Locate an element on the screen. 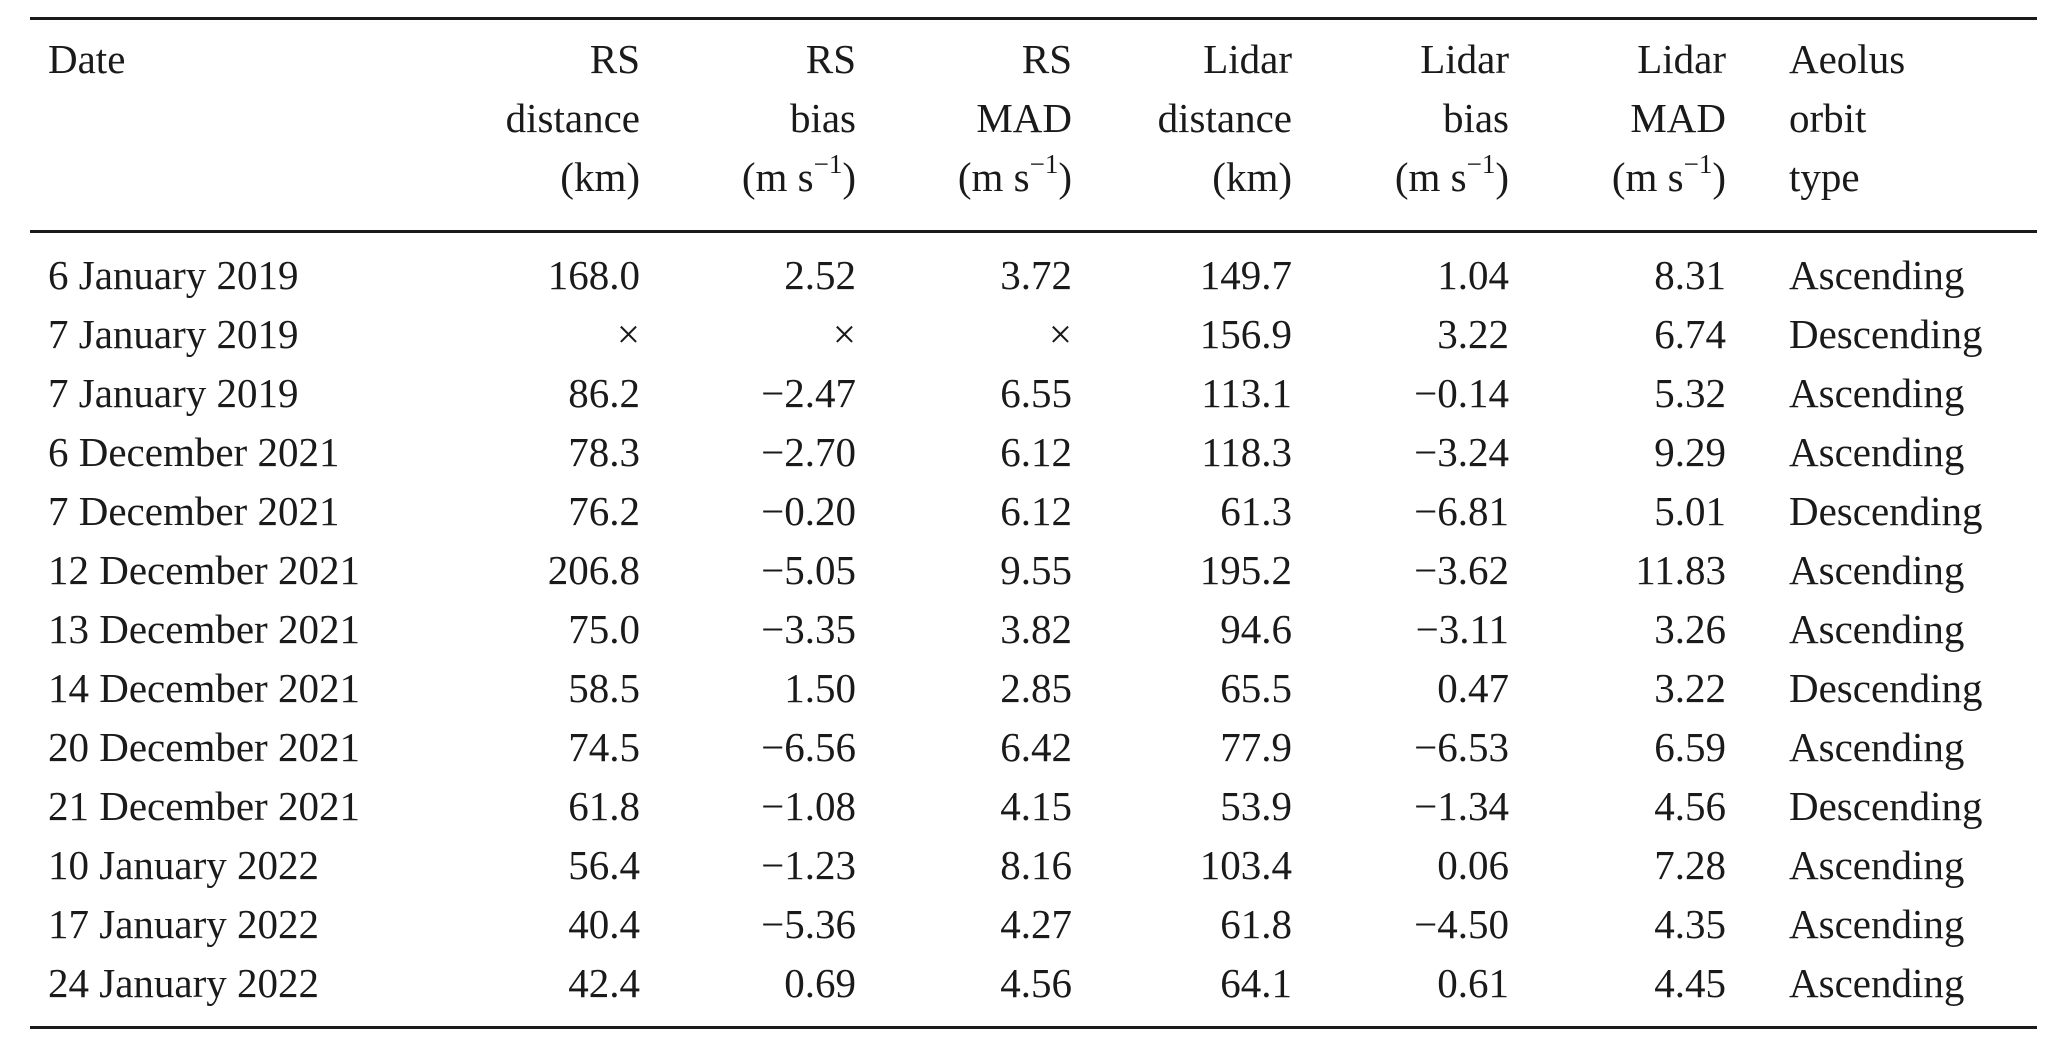 This screenshot has width=2067, height=1047. cell-lidar-mad: 5.32 is located at coordinates (1690, 393).